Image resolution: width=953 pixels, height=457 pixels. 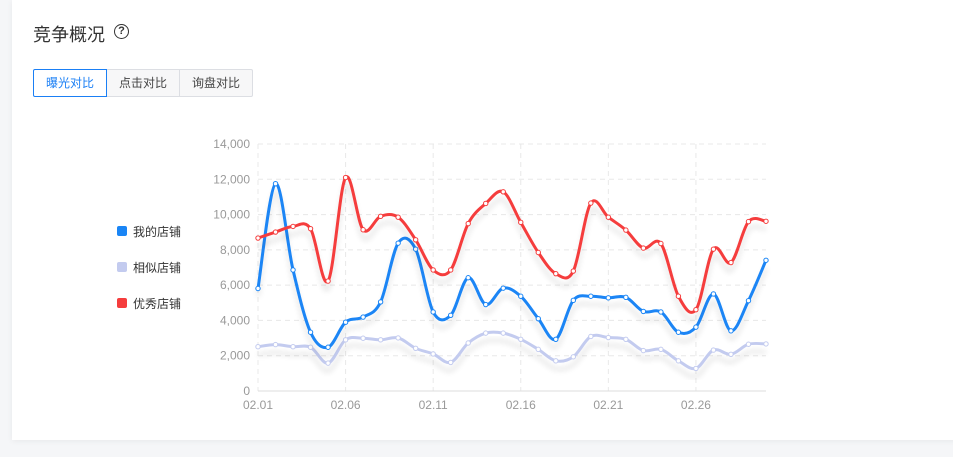 I want to click on legend-item-similar-stores: 相似店铺, so click(x=149, y=267).